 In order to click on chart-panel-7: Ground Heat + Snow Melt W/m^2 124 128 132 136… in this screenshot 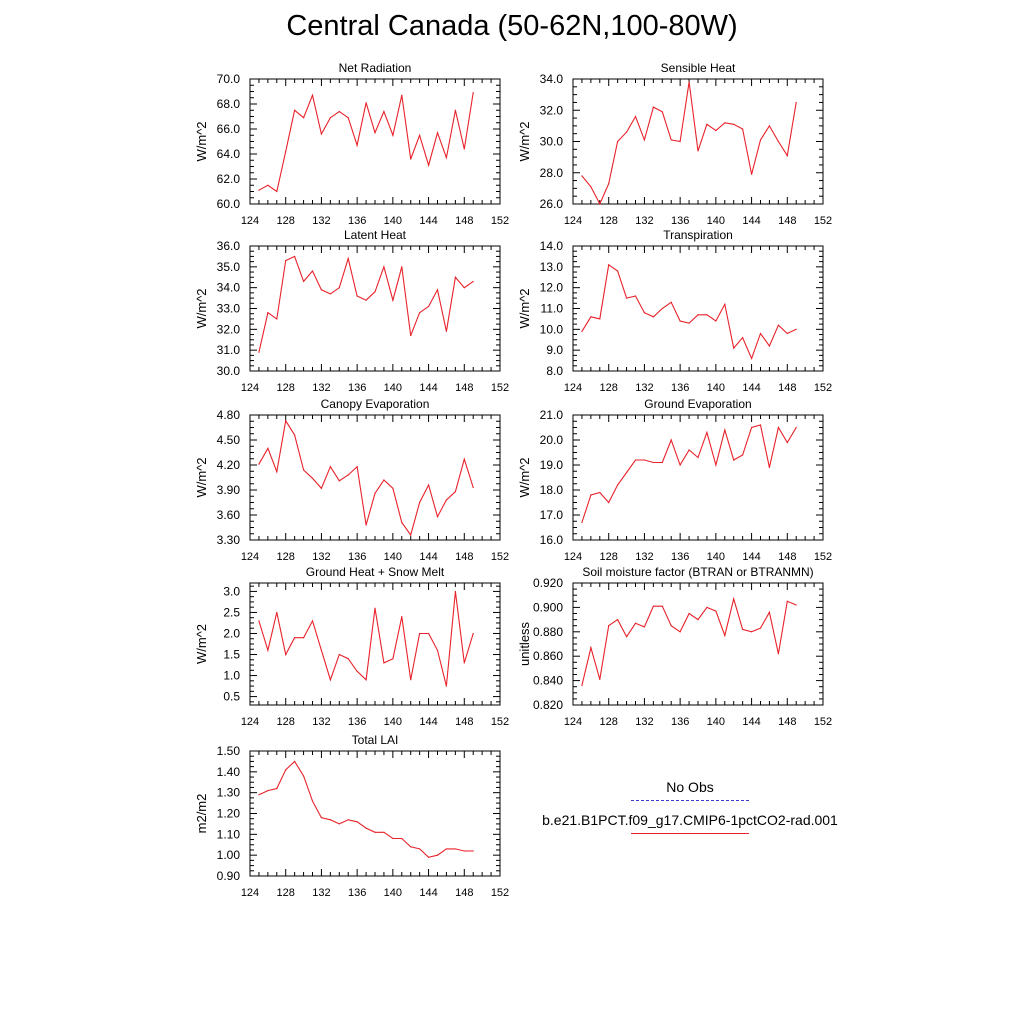, I will do `click(351, 646)`.